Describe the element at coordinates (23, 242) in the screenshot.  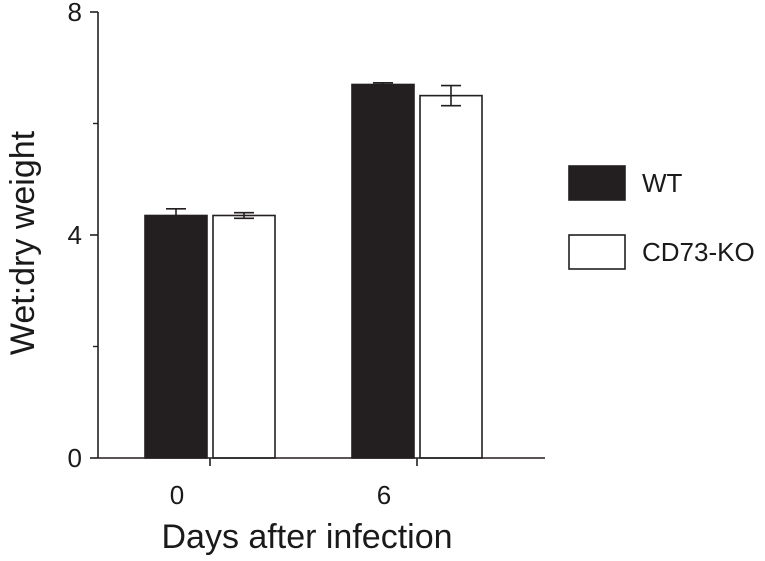
I see `y-axis-title: Wet:dry weight` at that location.